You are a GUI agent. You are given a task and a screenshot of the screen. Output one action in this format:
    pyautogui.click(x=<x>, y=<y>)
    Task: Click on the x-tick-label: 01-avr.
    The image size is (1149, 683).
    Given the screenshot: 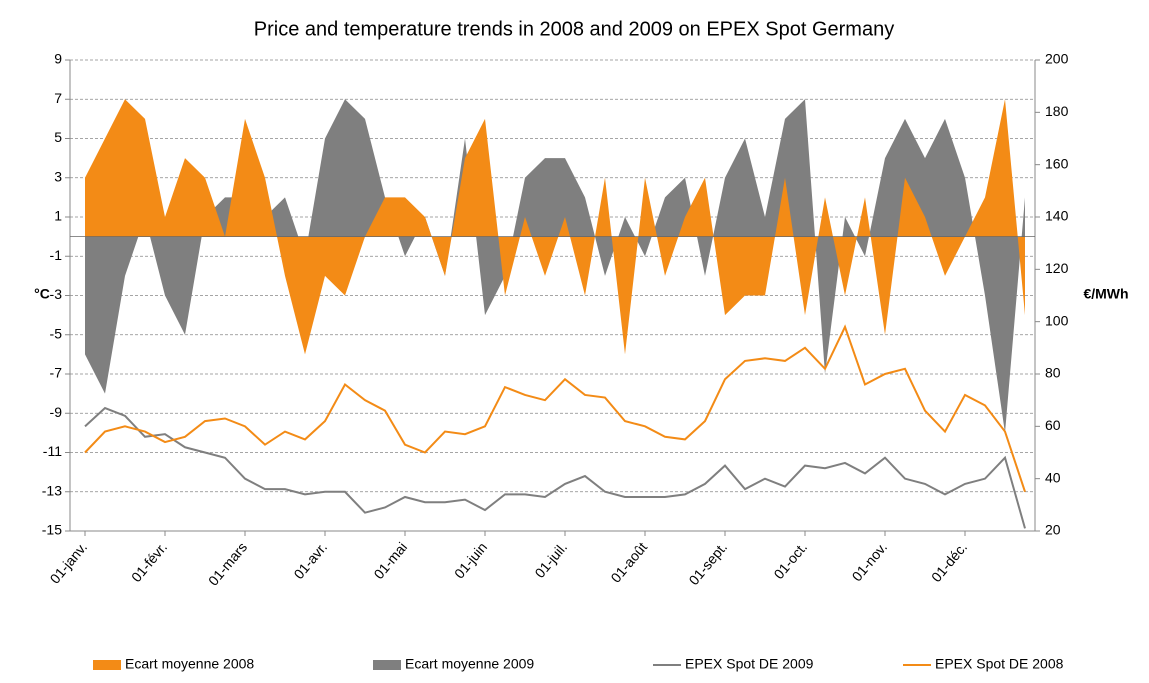 What is the action you would take?
    pyautogui.click(x=310, y=560)
    